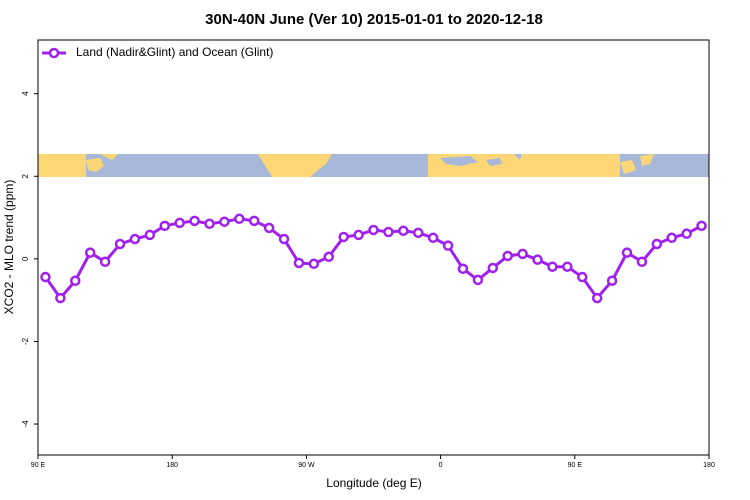 The width and height of the screenshot is (750, 500). What do you see at coordinates (441, 465) in the screenshot?
I see `x-tick-label: 0` at bounding box center [441, 465].